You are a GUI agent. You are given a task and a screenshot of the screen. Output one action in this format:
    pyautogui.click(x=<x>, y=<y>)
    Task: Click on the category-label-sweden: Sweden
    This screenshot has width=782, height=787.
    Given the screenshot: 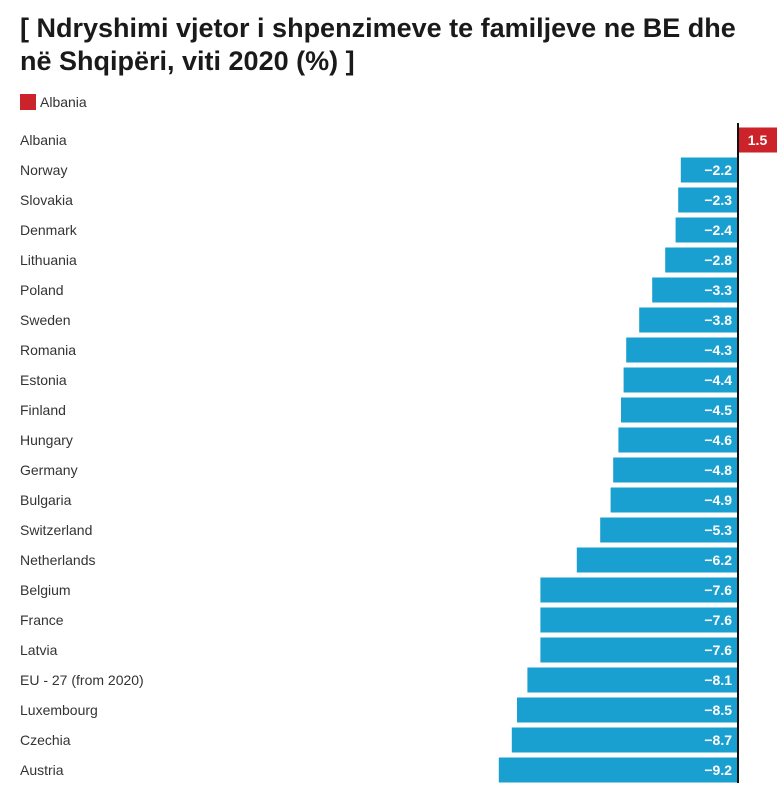 What is the action you would take?
    pyautogui.click(x=45, y=320)
    